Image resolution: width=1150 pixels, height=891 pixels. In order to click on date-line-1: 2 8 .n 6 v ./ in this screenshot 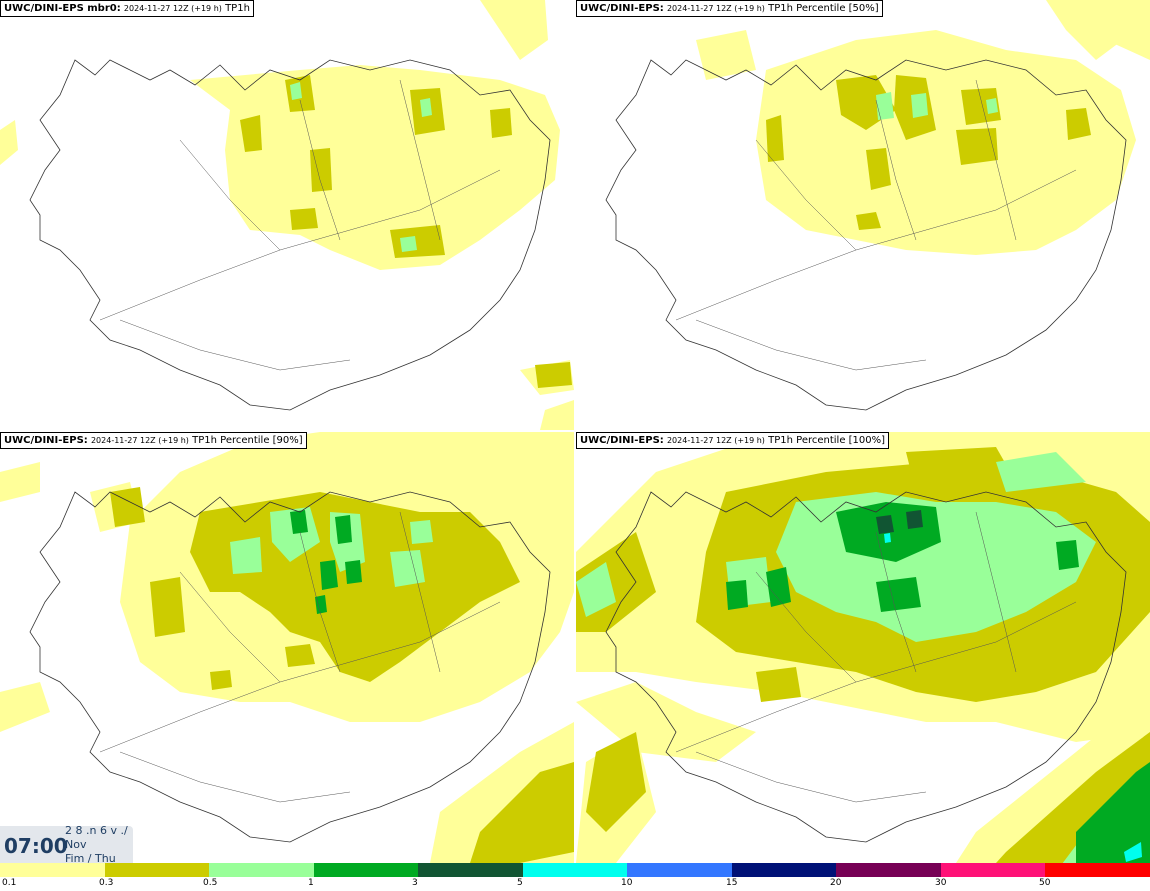, I will do `click(96, 830)`.